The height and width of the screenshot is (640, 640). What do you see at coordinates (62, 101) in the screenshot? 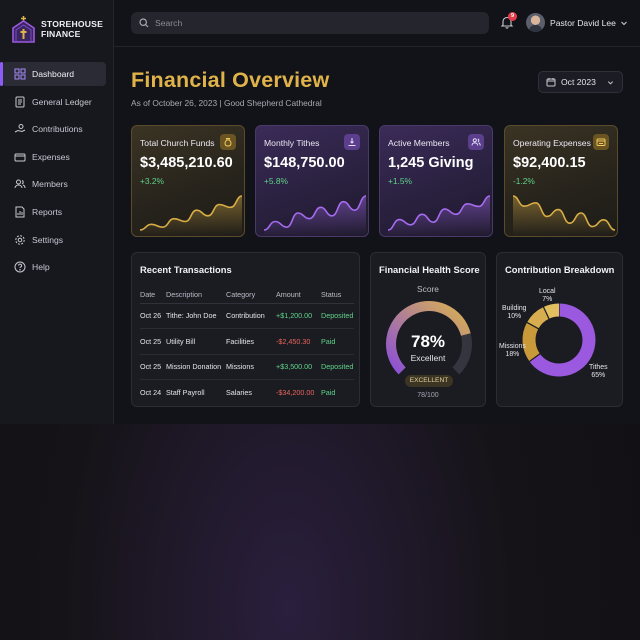
I see `sidebar-item-label: General Ledger` at bounding box center [62, 101].